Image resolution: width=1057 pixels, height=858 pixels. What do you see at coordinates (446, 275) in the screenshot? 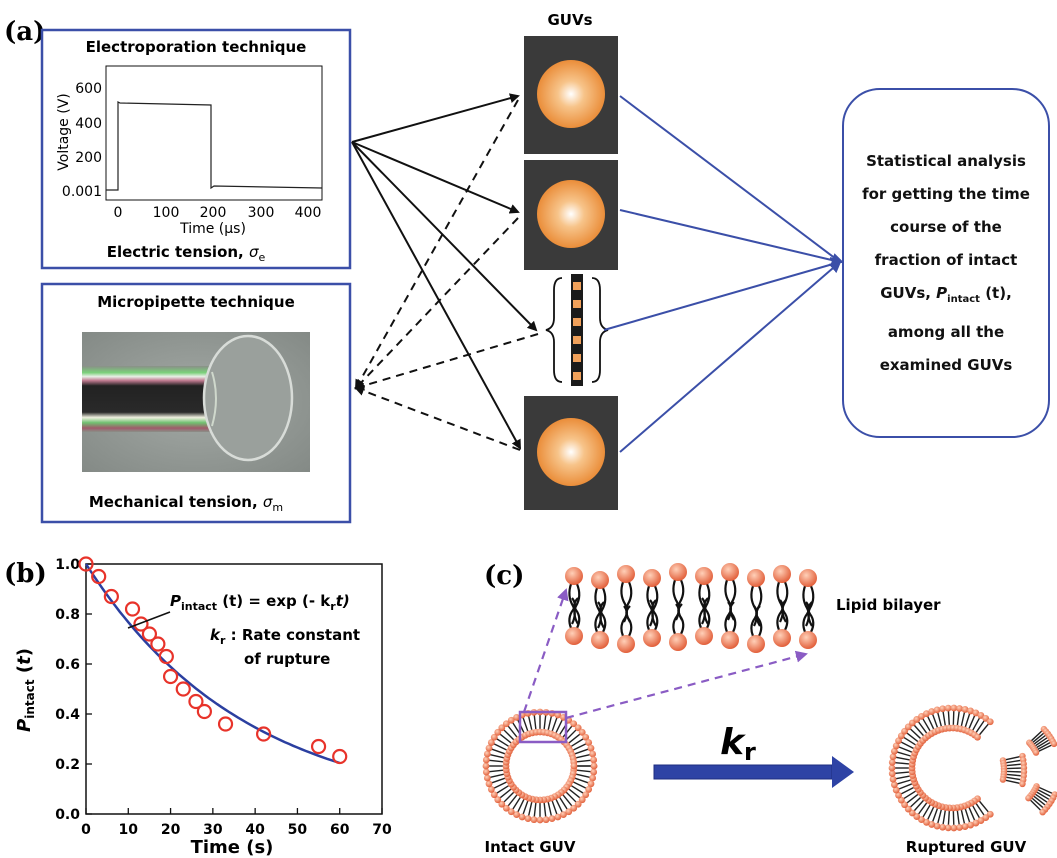
I see `micropipette-arrows` at bounding box center [446, 275].